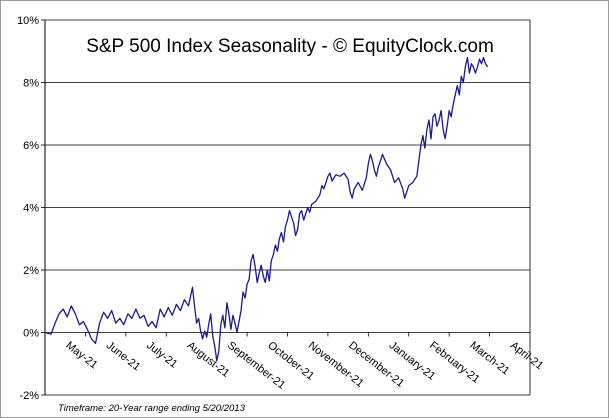 The height and width of the screenshot is (418, 609). Describe the element at coordinates (31, 84) in the screenshot. I see `y-tick-label: 8%` at that location.